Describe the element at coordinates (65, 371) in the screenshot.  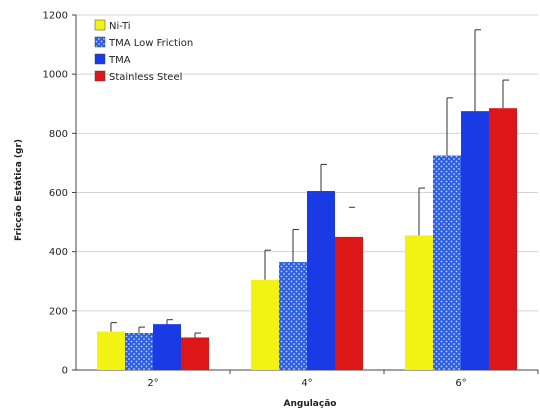
I see `y-tick-label: 0` at that location.